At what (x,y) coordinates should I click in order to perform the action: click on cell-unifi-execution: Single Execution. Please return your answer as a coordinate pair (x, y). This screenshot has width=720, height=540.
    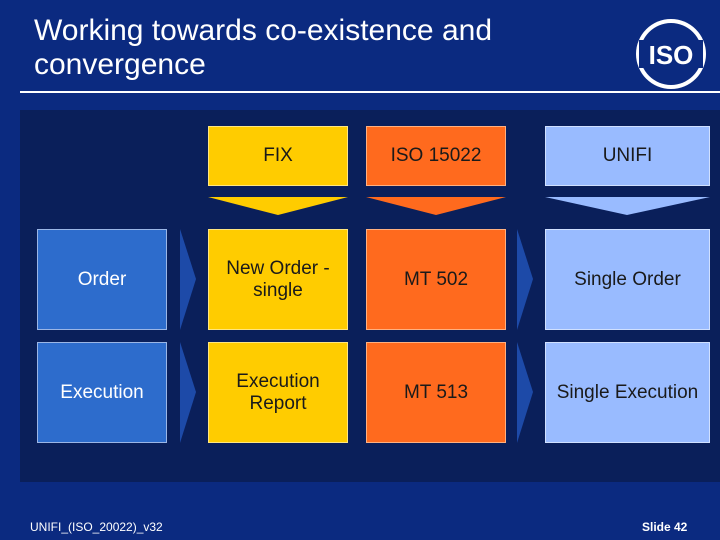
    Looking at the image, I should click on (627, 392).